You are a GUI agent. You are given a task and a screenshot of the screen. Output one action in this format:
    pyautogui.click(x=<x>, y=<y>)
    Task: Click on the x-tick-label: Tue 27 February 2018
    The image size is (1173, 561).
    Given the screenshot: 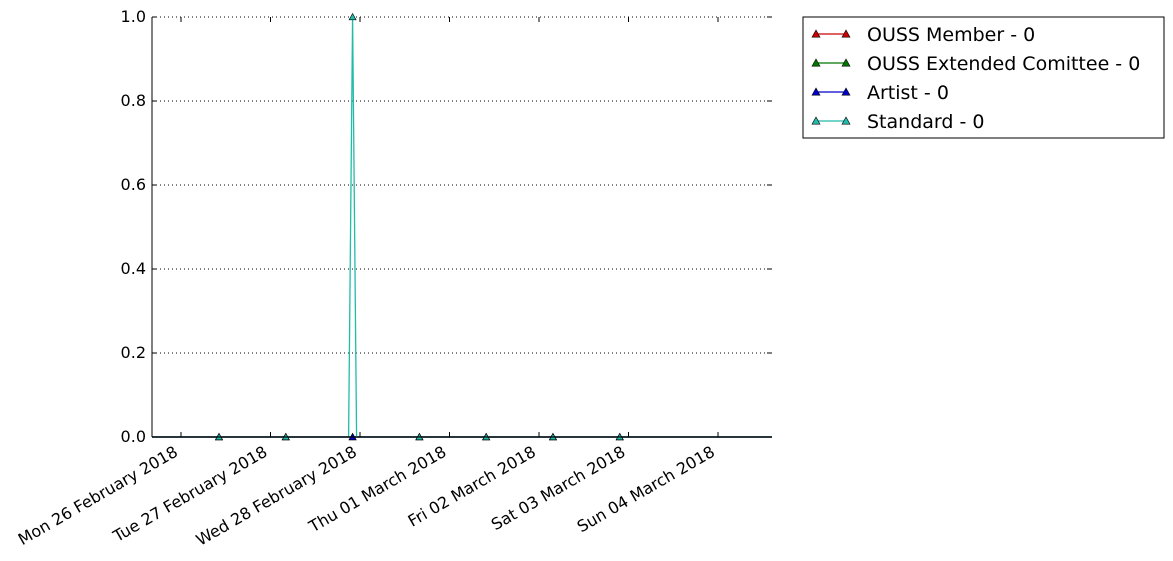 What is the action you would take?
    pyautogui.click(x=190, y=494)
    